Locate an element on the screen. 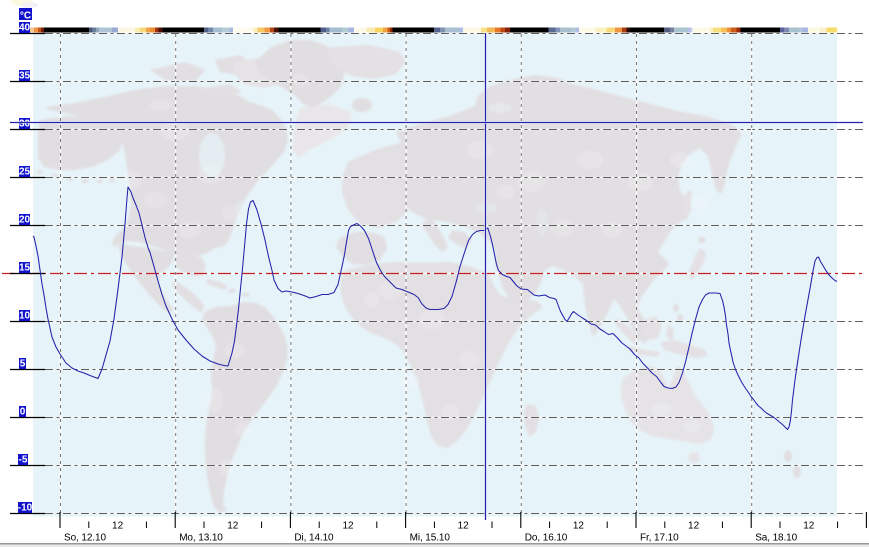 Image resolution: width=869 pixels, height=547 pixels. svg-text: 35 is located at coordinates (25, 76).